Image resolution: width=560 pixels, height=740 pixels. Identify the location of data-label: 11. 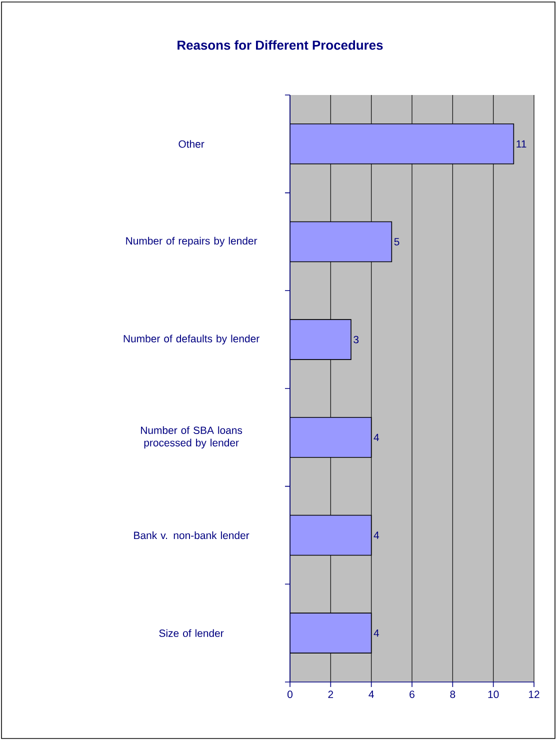
(521, 144).